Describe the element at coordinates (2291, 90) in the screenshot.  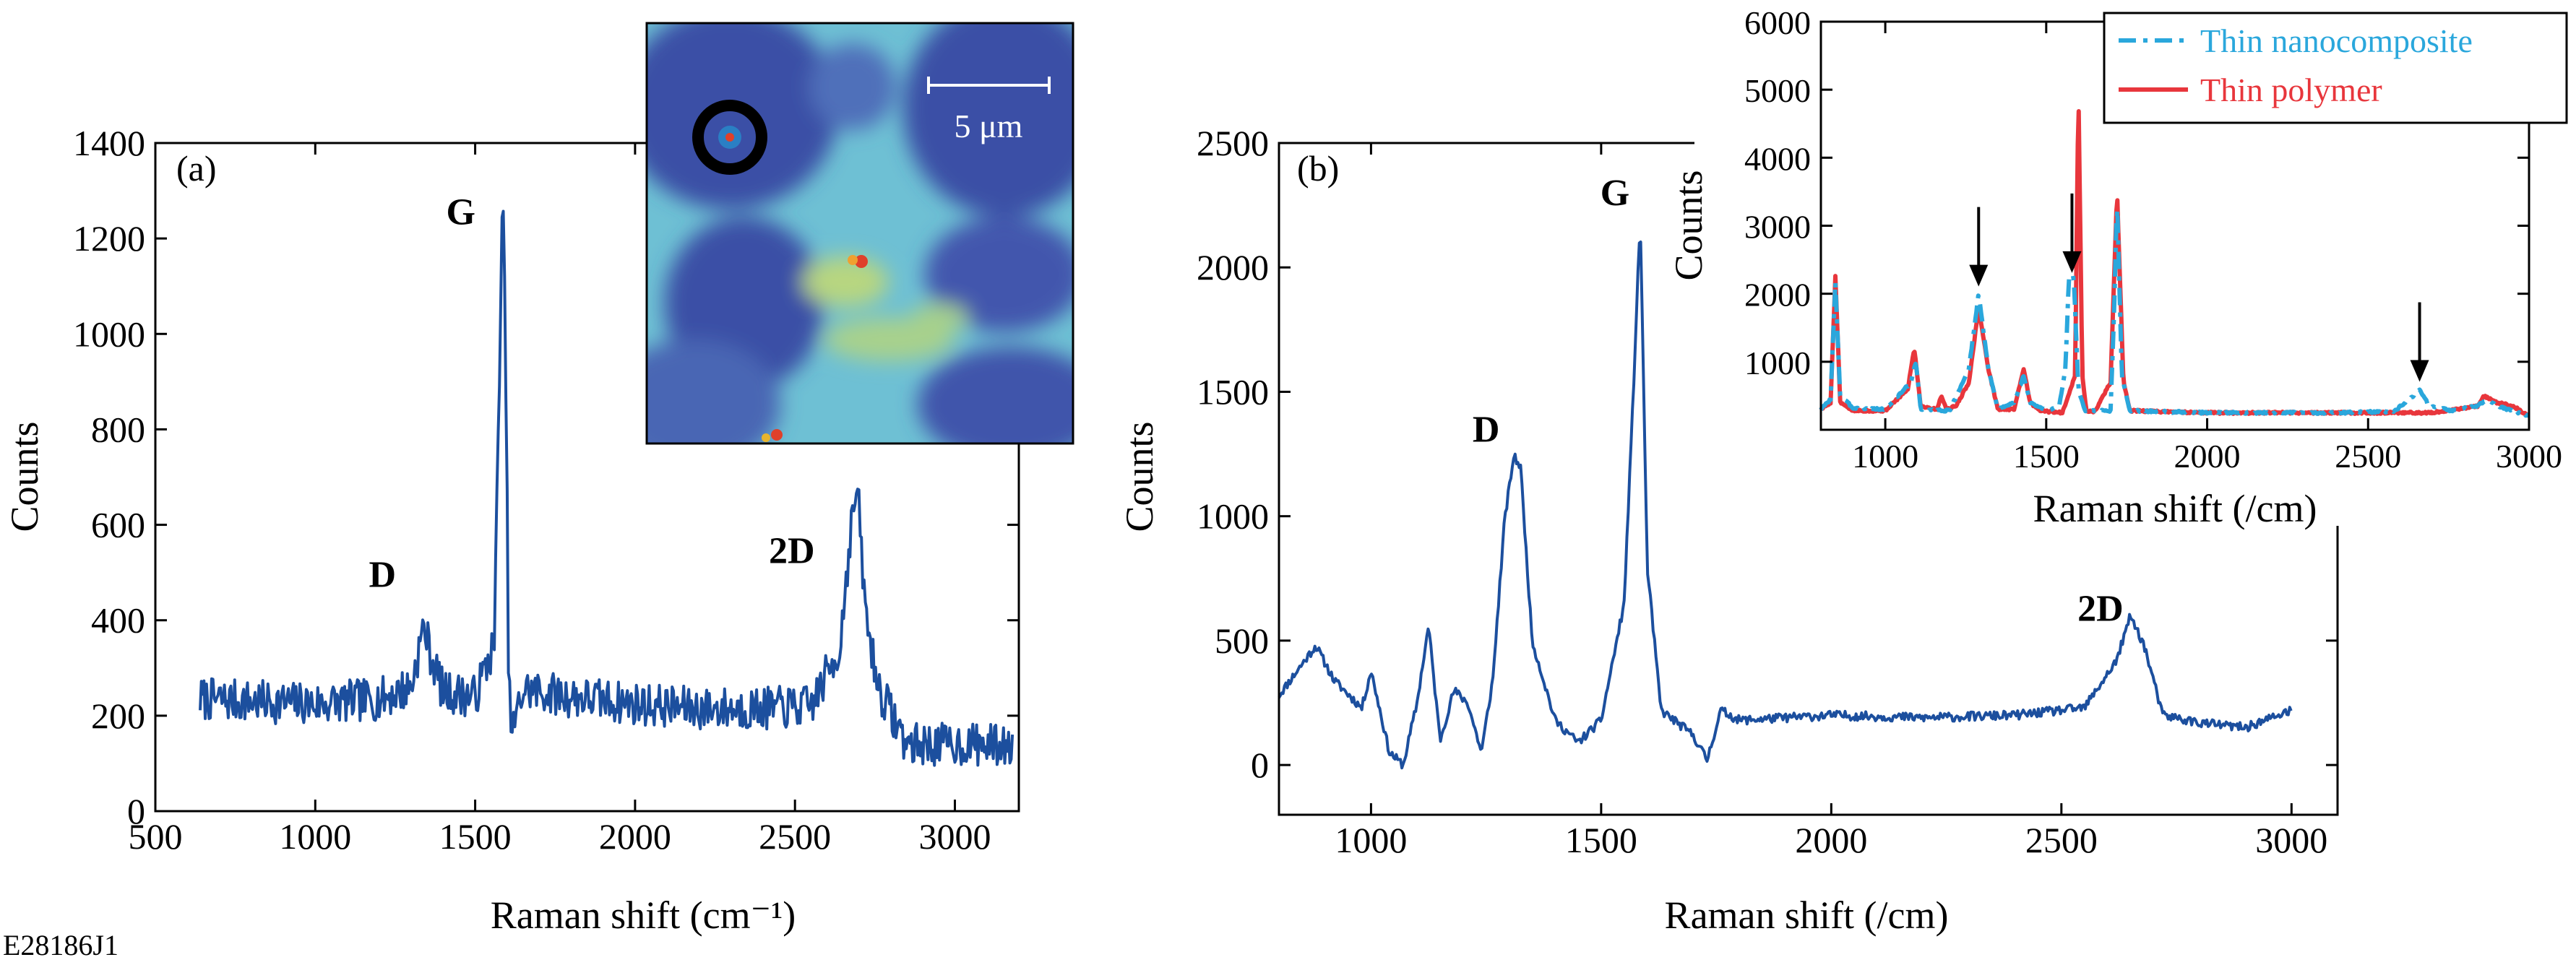
I see `legend-label-polymer: Thin polymer` at that location.